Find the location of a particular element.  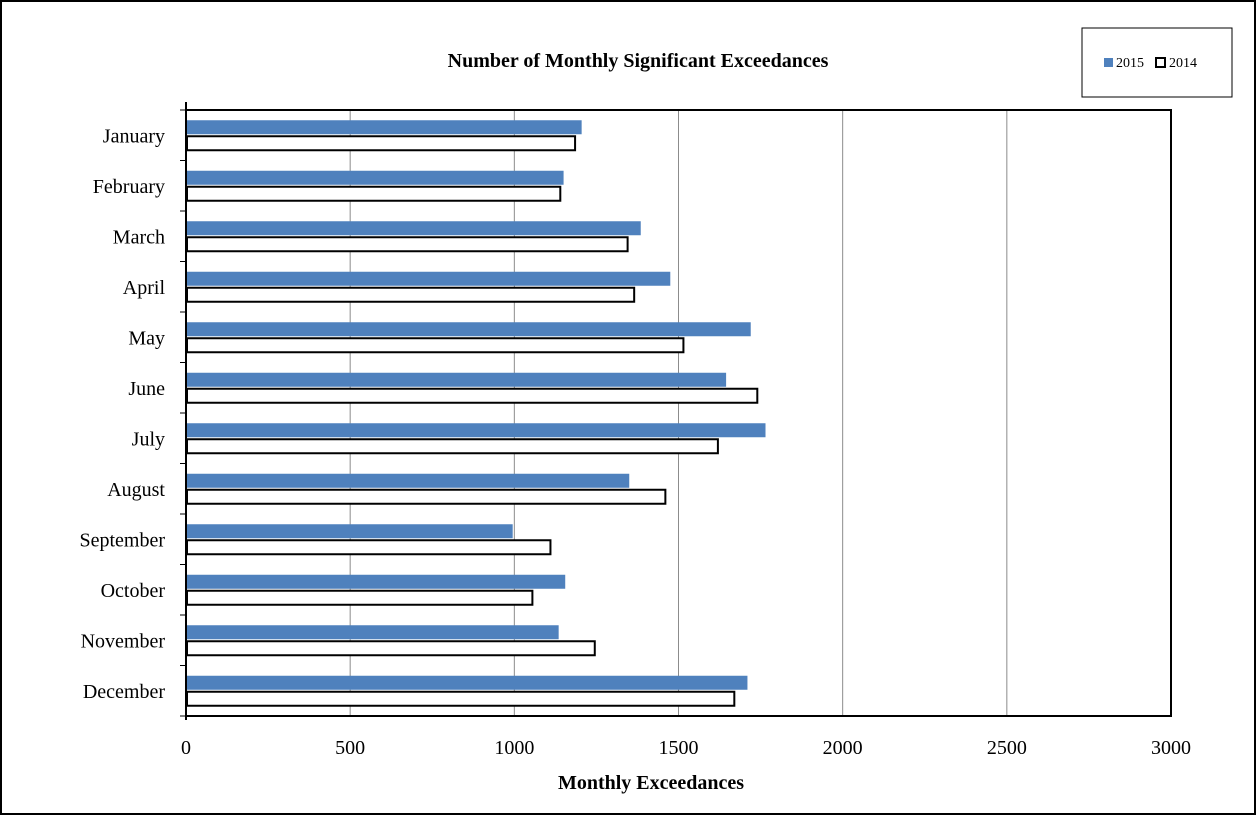

bar-2015-june is located at coordinates (457, 379).